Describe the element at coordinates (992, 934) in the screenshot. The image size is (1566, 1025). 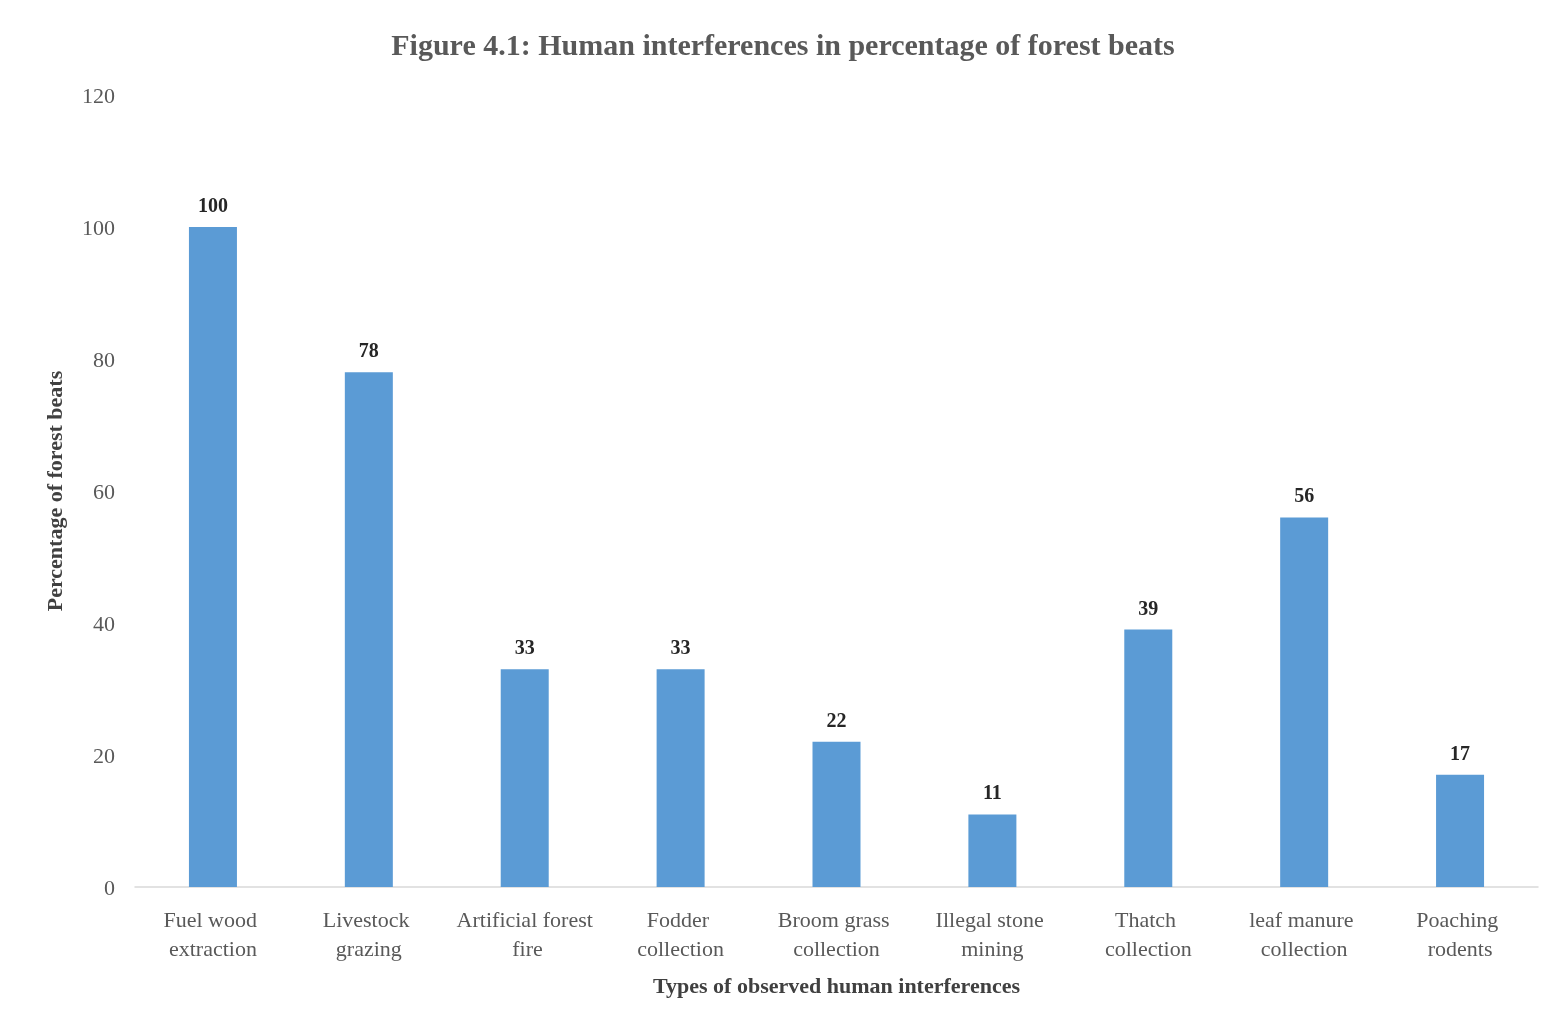
I see `x-tick-label: Illegal stone mining` at that location.